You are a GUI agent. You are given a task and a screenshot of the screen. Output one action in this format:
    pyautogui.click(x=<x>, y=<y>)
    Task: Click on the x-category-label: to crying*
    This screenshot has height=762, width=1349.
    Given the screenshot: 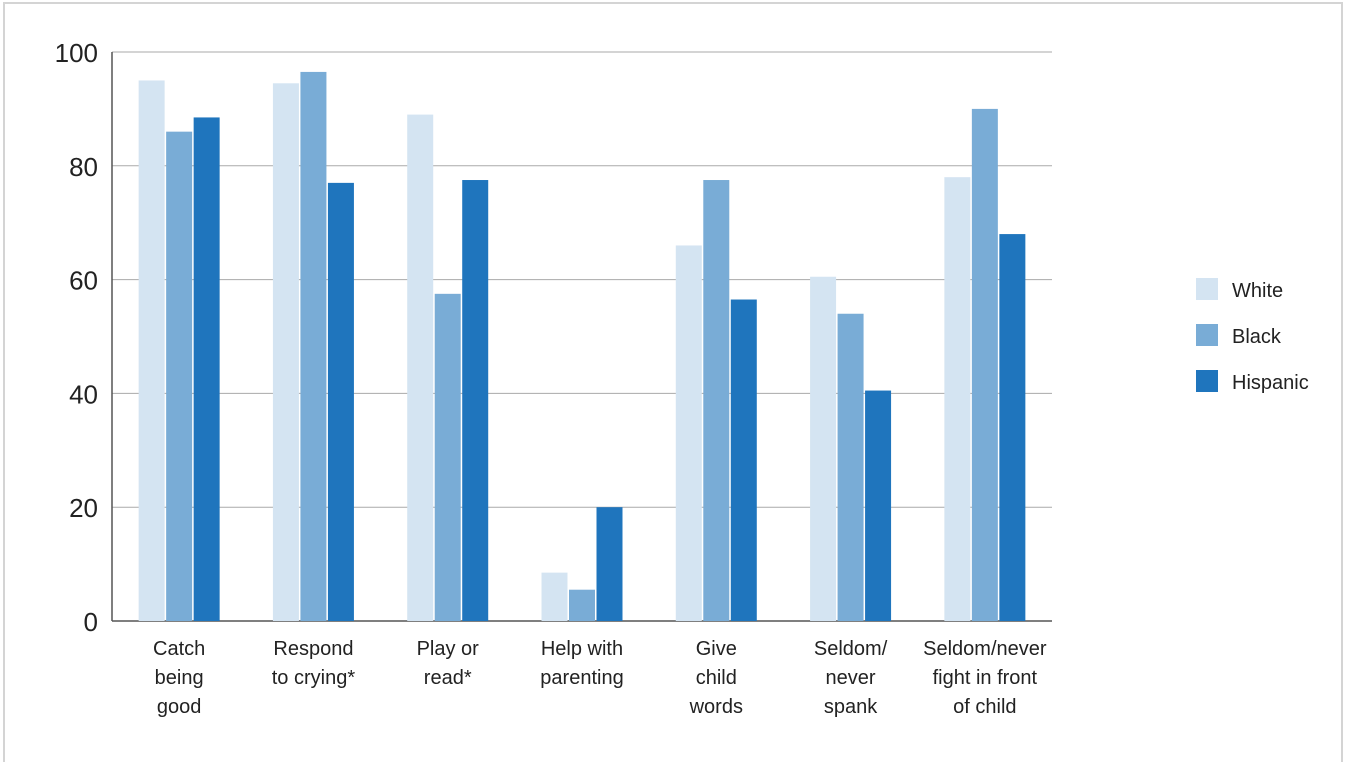 What is the action you would take?
    pyautogui.click(x=314, y=678)
    